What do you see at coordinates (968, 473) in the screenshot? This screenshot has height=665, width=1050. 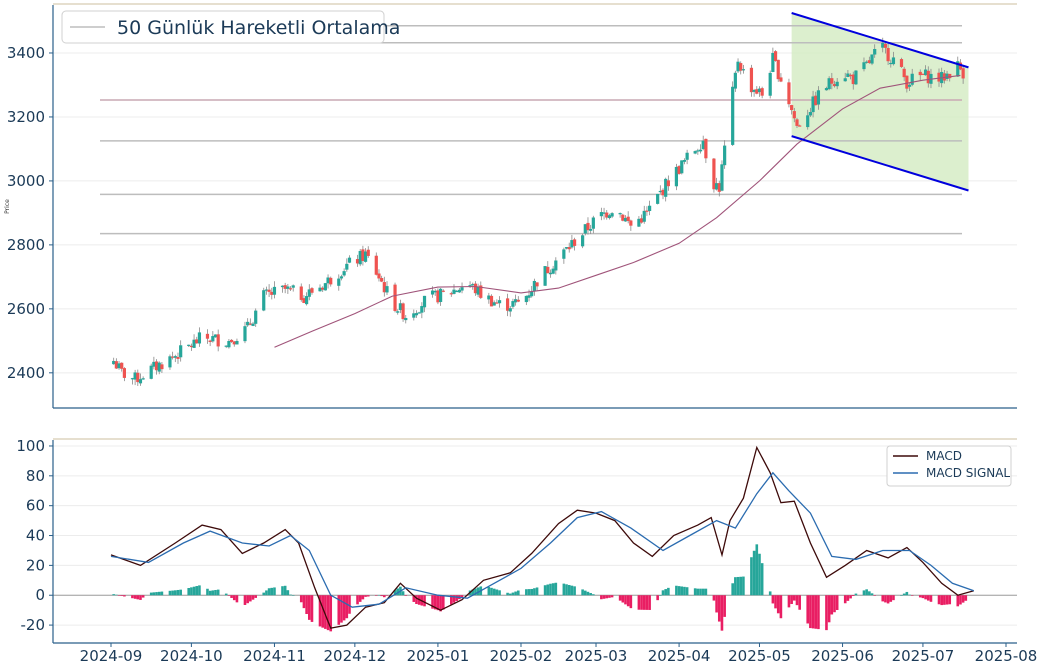 I see `signal-legend-label: MACD SIGNAL` at bounding box center [968, 473].